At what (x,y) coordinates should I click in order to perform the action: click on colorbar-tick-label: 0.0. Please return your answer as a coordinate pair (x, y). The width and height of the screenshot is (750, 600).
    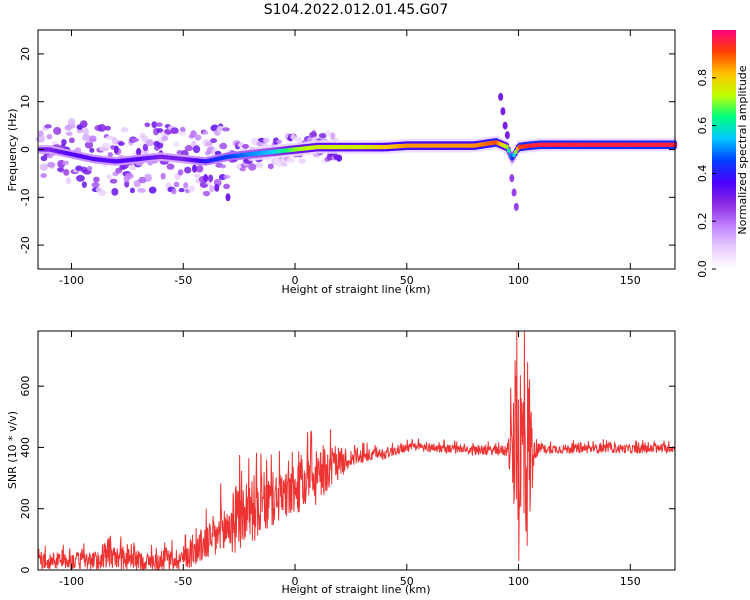
    Looking at the image, I should click on (702, 269).